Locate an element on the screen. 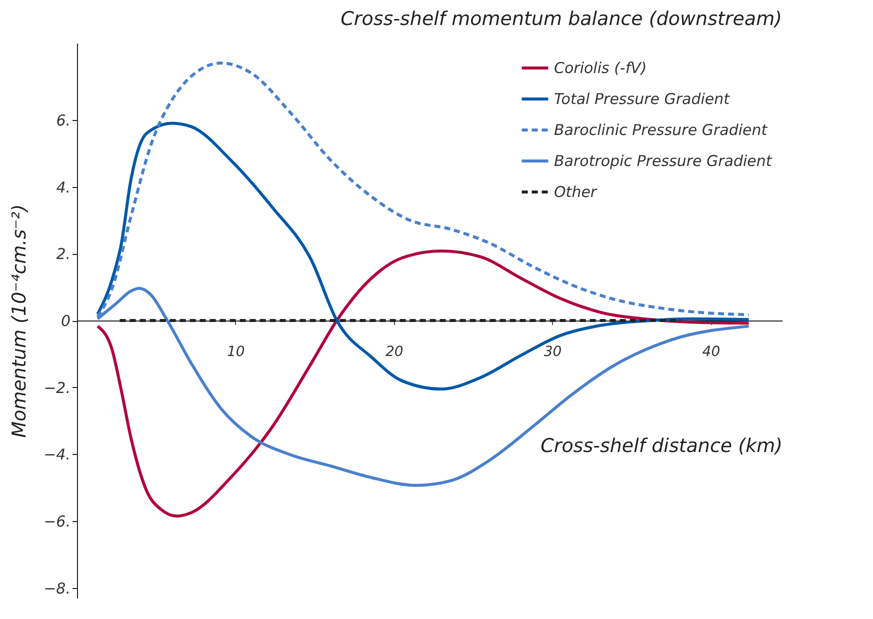 This screenshot has height=619, width=873. legend-label: Total Pressure Gradient is located at coordinates (642, 99).